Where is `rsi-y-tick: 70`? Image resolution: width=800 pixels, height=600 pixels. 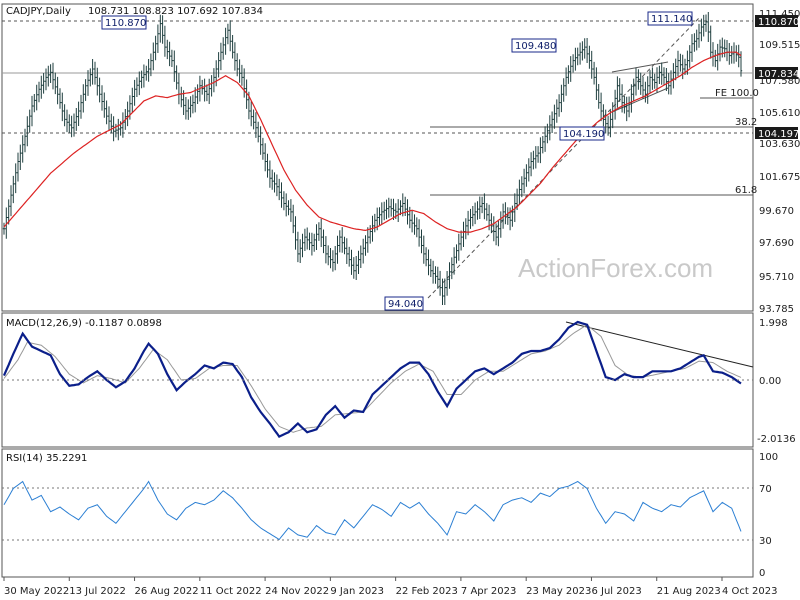 rsi-y-tick: 70 is located at coordinates (765, 489).